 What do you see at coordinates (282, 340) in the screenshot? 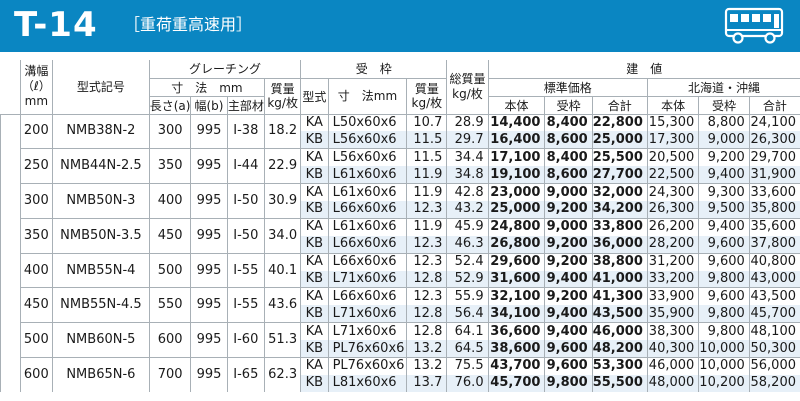
I see `weight-cell: 51.3` at bounding box center [282, 340].